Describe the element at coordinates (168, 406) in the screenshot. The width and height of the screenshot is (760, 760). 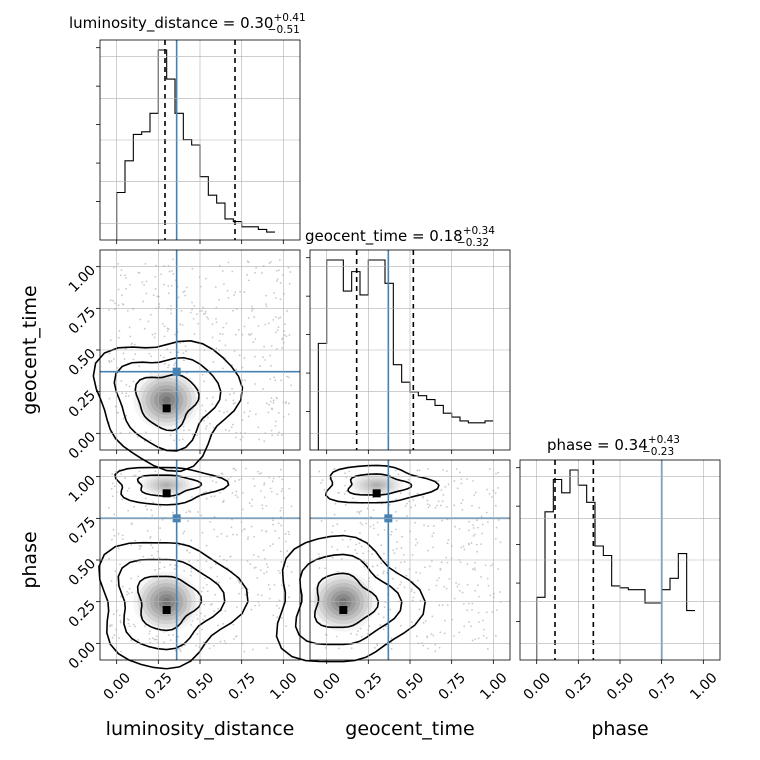
I see `contour-line` at that location.